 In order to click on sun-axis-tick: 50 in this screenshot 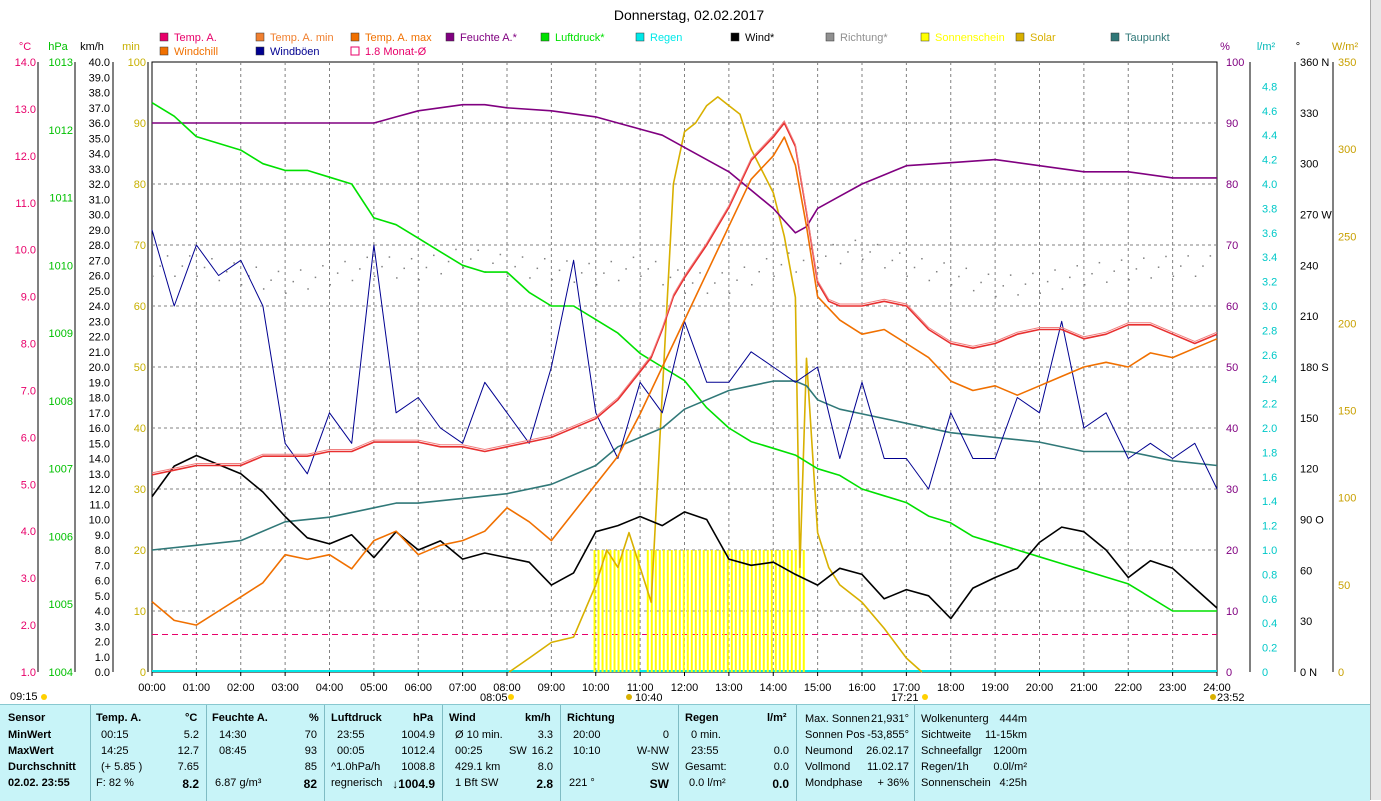, I will do `click(140, 368)`.